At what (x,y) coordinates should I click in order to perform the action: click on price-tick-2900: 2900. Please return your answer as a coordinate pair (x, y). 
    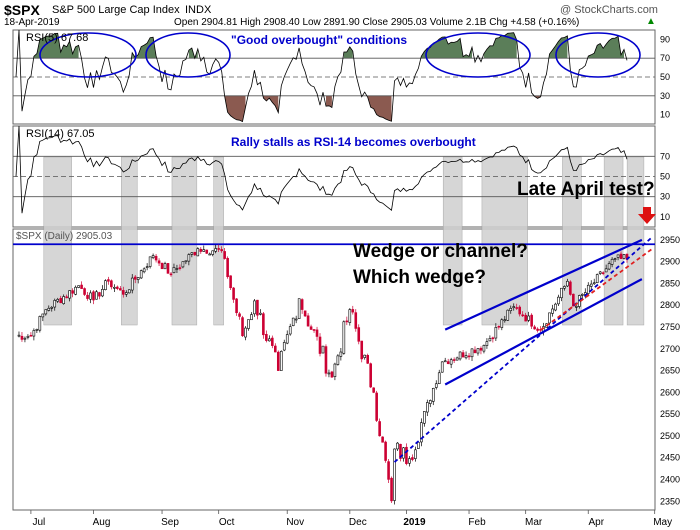
    Looking at the image, I should click on (670, 262).